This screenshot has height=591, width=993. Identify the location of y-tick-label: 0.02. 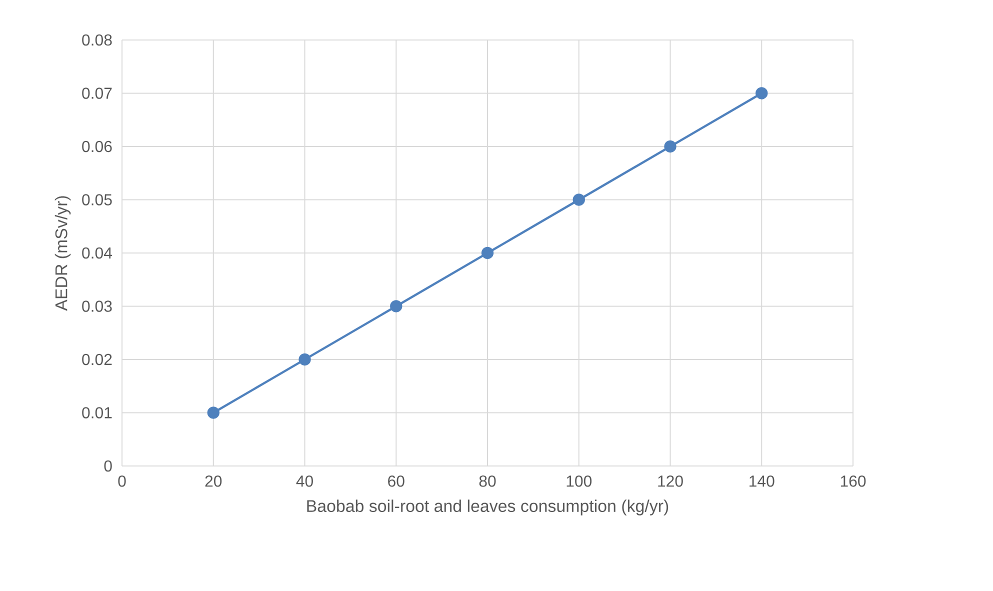
(97, 360).